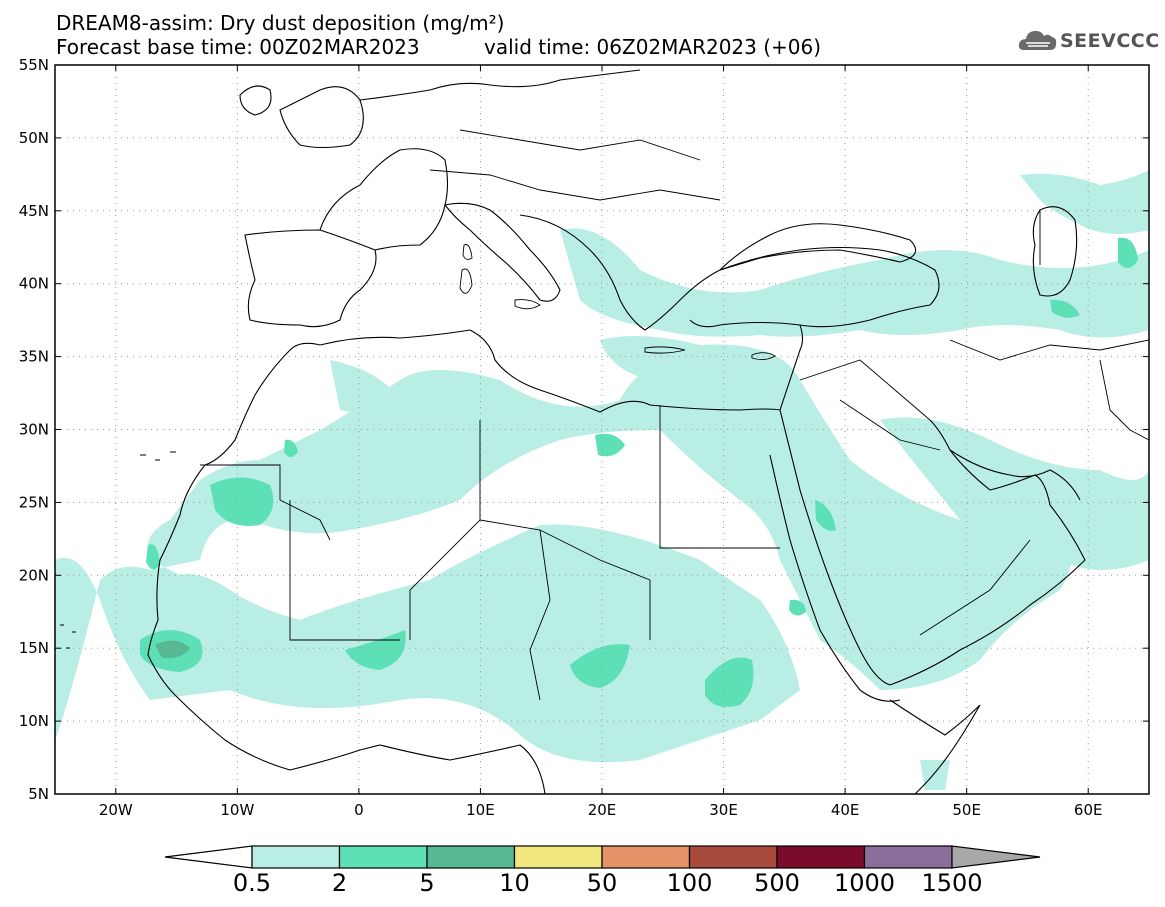 Image resolution: width=1165 pixels, height=907 pixels. What do you see at coordinates (602, 810) in the screenshot?
I see `lon-tick-label: 20E` at bounding box center [602, 810].